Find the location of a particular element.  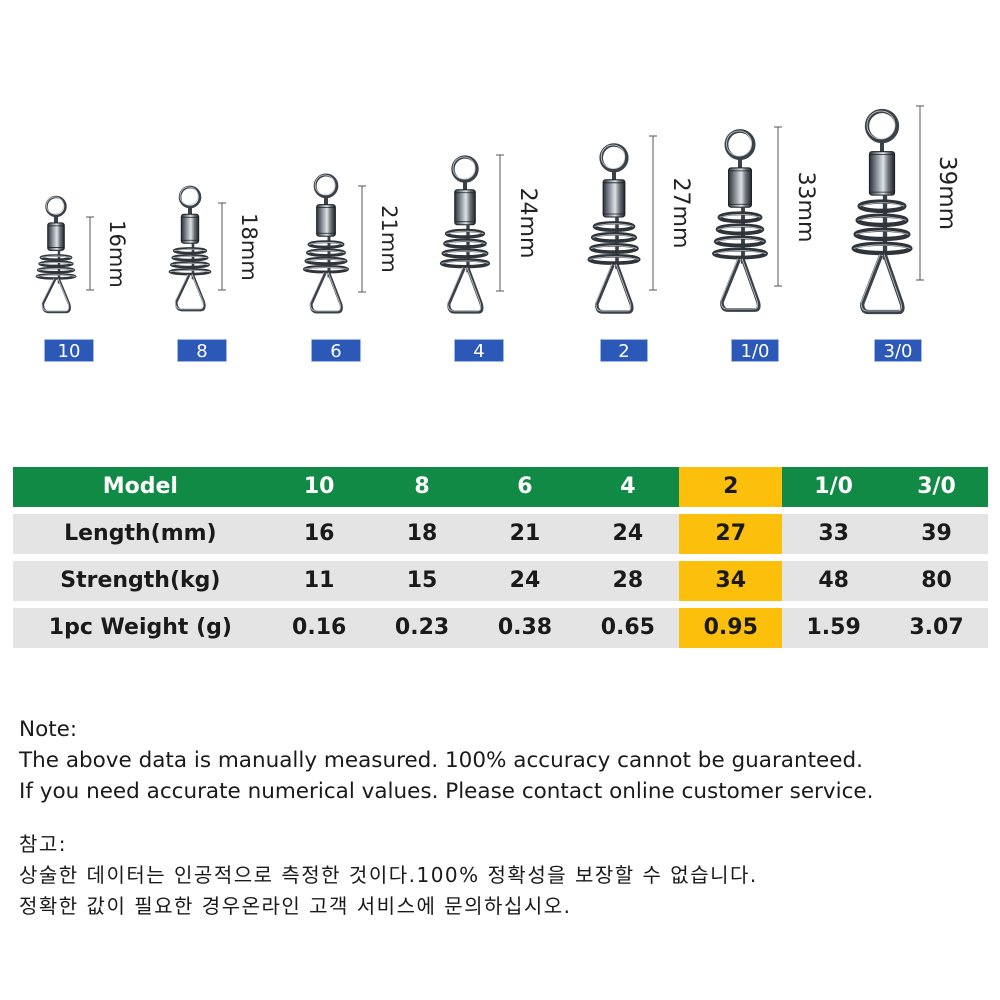

table-header-row: Model 10 8 6 4 2 1/0 3/0 is located at coordinates (500, 487).